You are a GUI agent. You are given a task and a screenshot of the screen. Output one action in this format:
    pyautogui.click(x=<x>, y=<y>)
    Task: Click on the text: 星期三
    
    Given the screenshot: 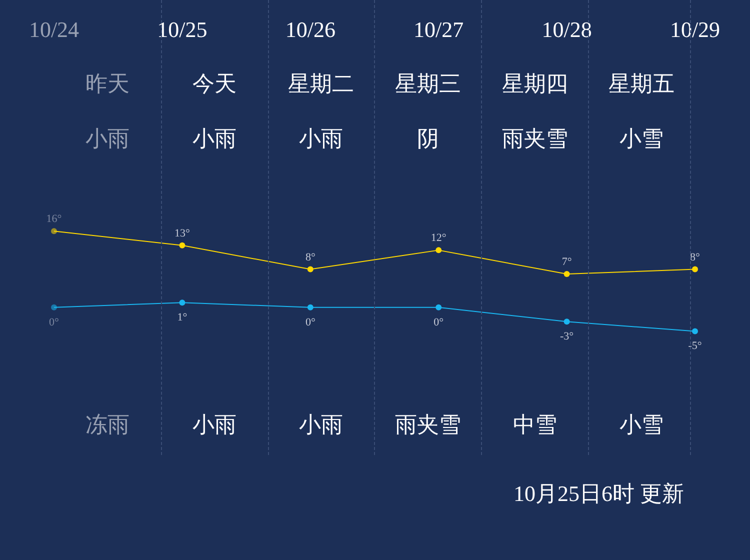 What is the action you would take?
    pyautogui.click(x=428, y=84)
    